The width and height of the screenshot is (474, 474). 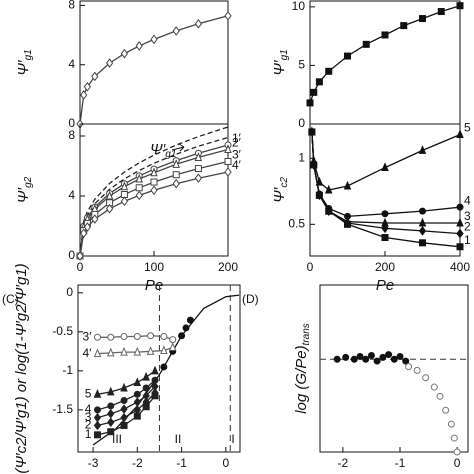 I want to click on curve-label: 1, so click(x=467, y=240).